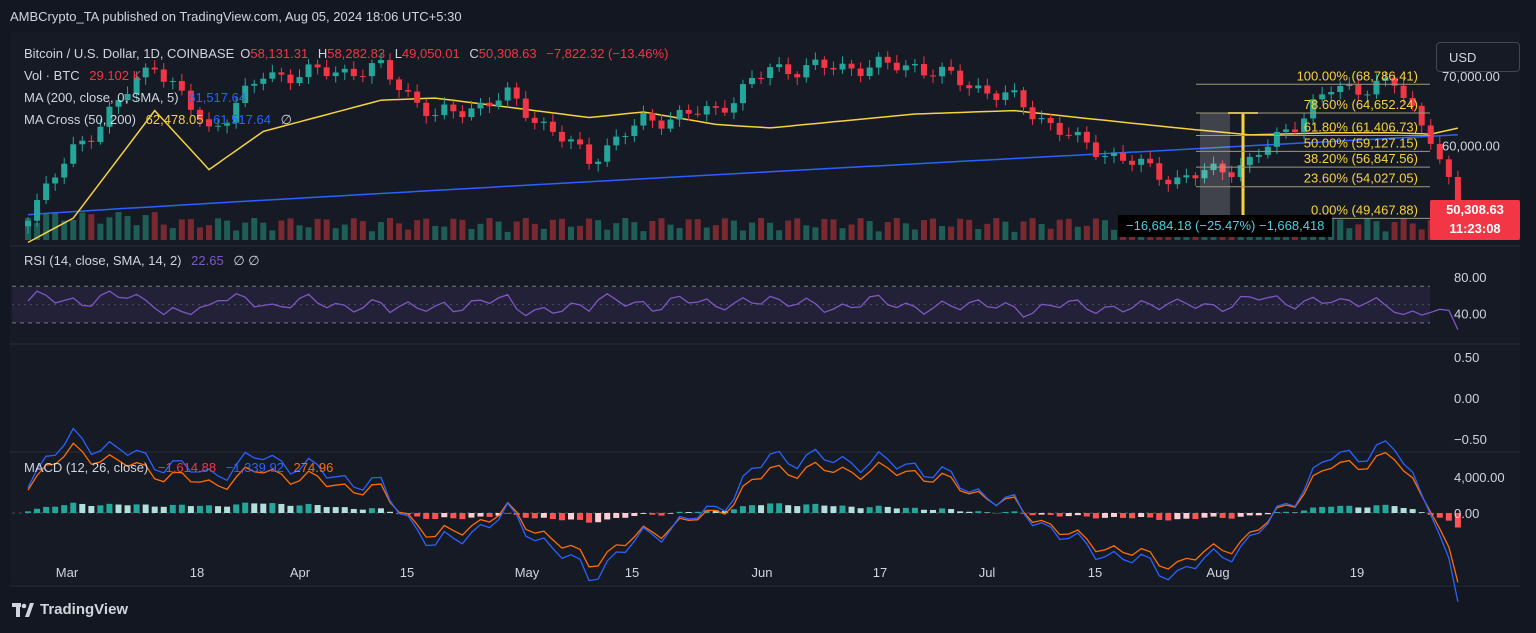  What do you see at coordinates (254, 467) in the screenshot?
I see `macd-line-value: −1,339.92` at bounding box center [254, 467].